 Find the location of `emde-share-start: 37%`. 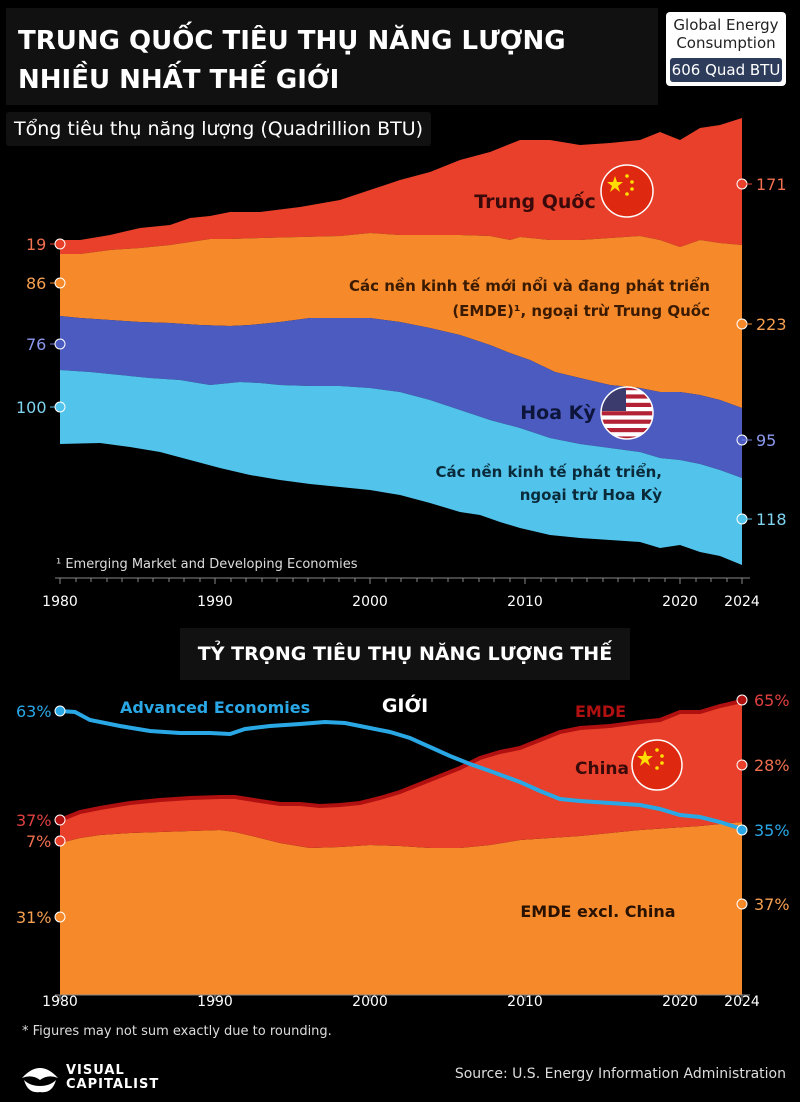

emde-share-start: 37% is located at coordinates (34, 820).